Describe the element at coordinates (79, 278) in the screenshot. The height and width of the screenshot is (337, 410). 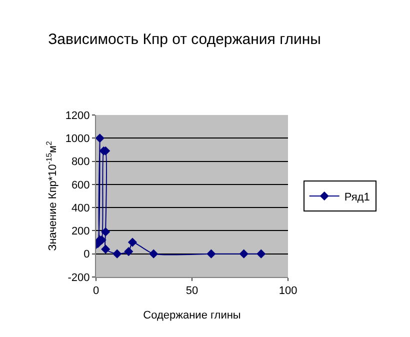
I see `y-tick-label: -200` at that location.